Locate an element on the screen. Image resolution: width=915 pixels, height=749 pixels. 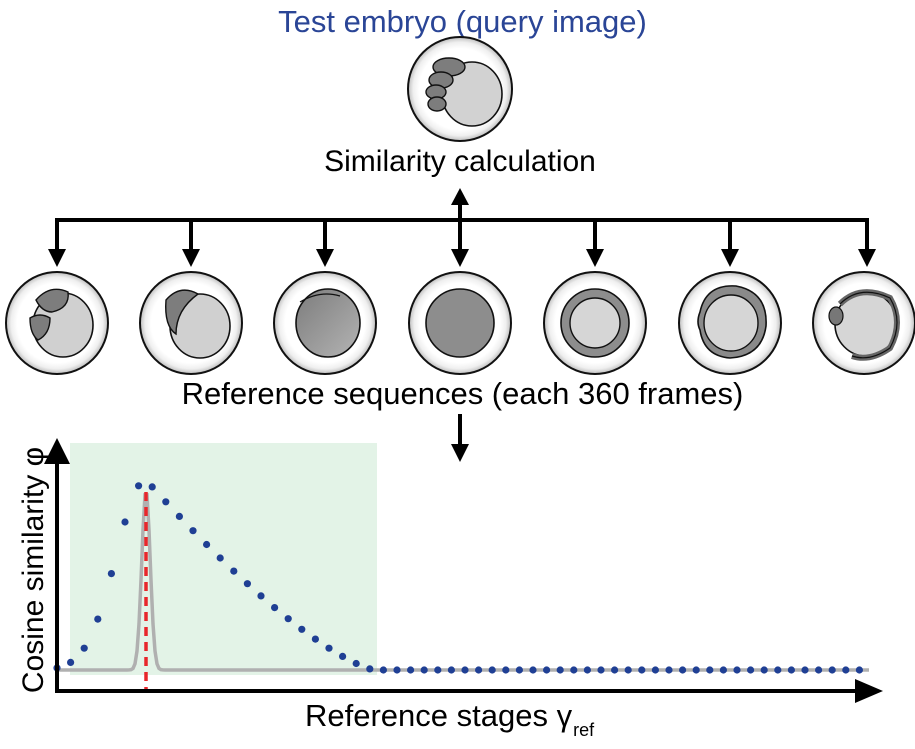
morula-embryo is located at coordinates (460, 323).